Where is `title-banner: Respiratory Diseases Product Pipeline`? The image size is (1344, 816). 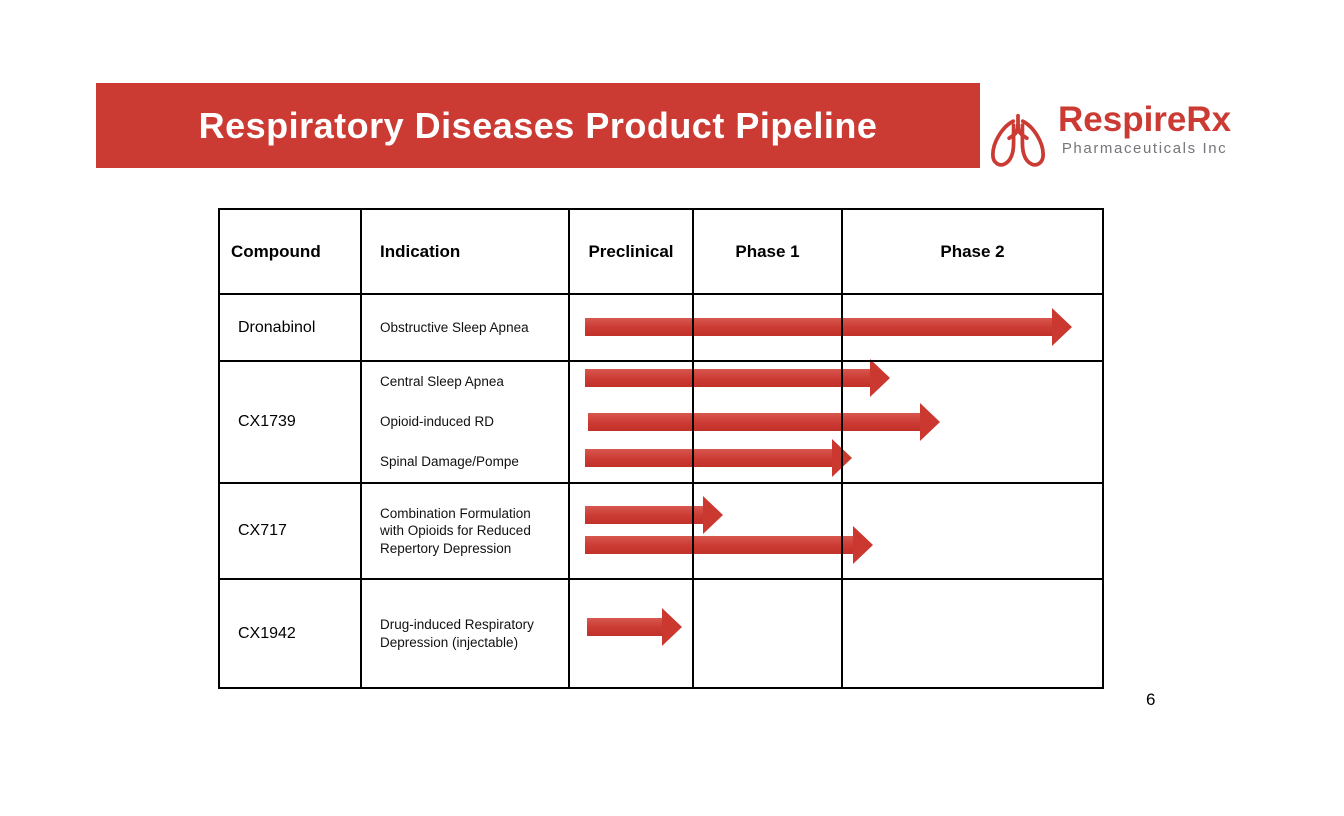 title-banner: Respiratory Diseases Product Pipeline is located at coordinates (538, 125).